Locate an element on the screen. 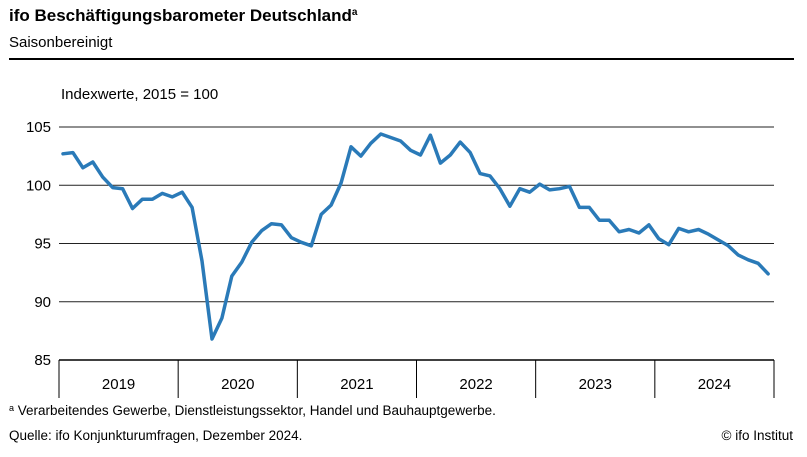  x-tick-label: 2019 is located at coordinates (118, 384).